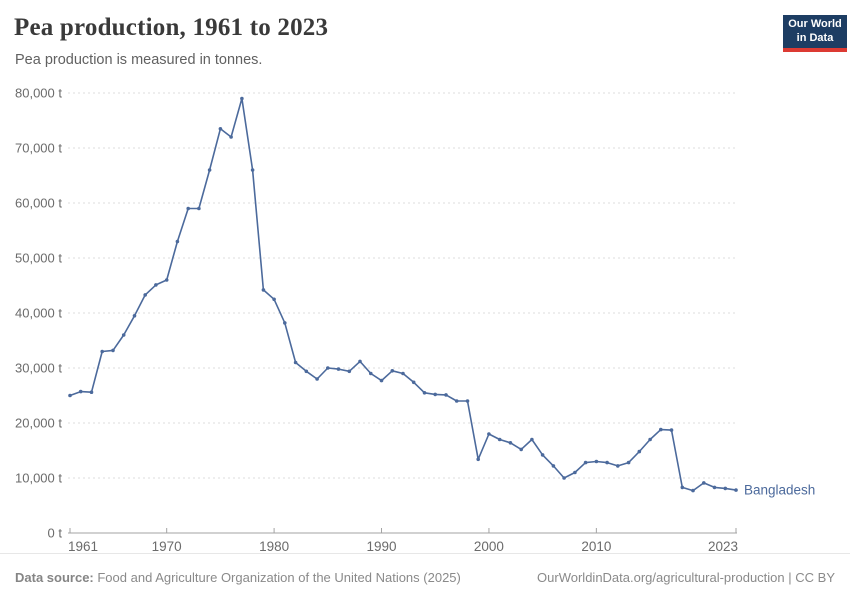  What do you see at coordinates (38, 478) in the screenshot?
I see `y-tick-label-10000: 10,000 t` at bounding box center [38, 478].